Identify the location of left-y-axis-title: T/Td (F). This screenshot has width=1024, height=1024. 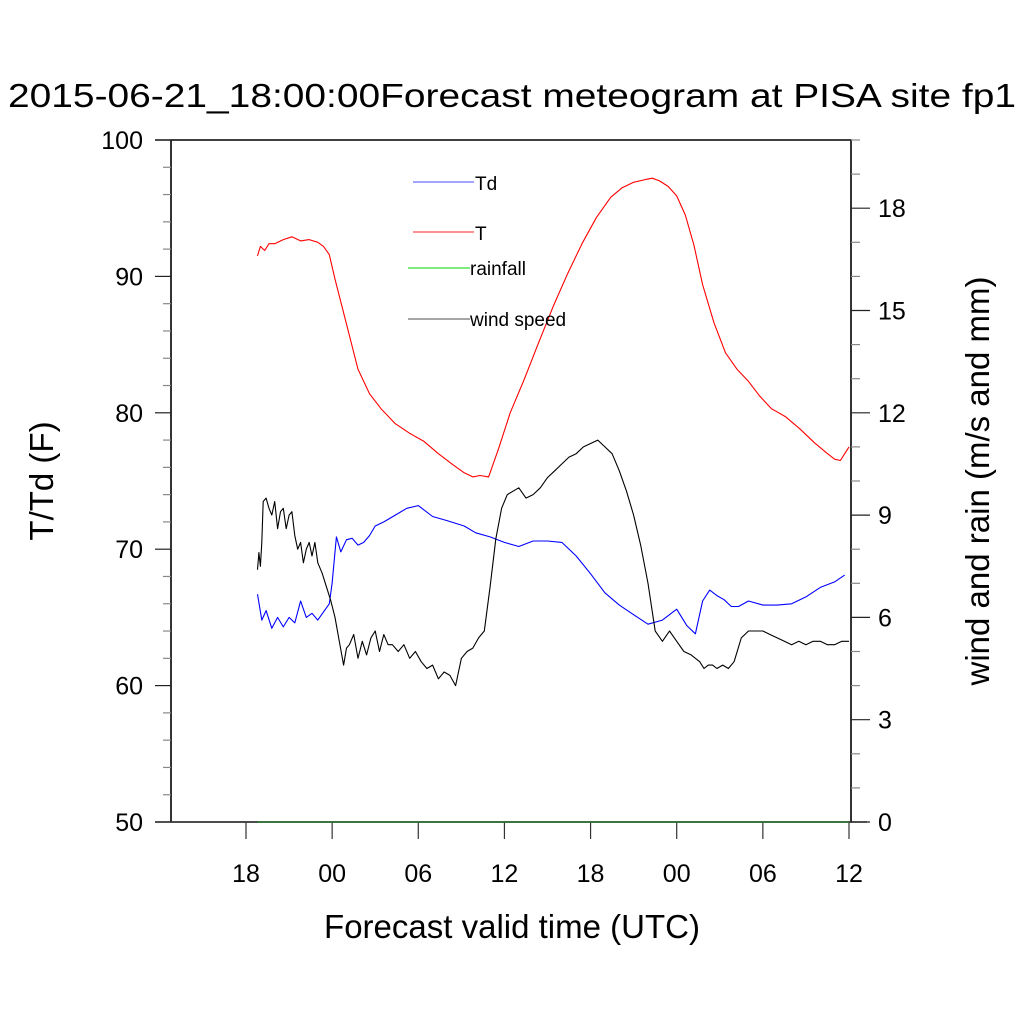
(41, 480).